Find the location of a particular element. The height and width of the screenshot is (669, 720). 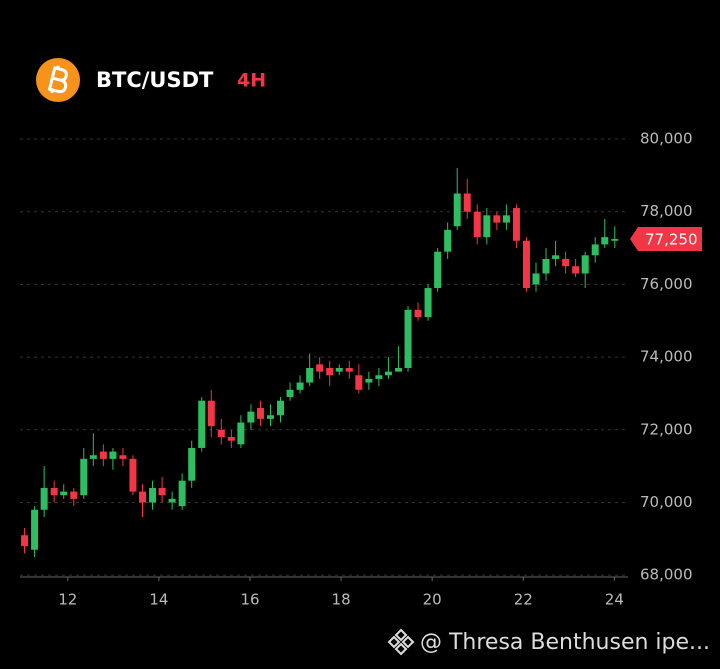

y-tick-label: 70,000 is located at coordinates (666, 502).